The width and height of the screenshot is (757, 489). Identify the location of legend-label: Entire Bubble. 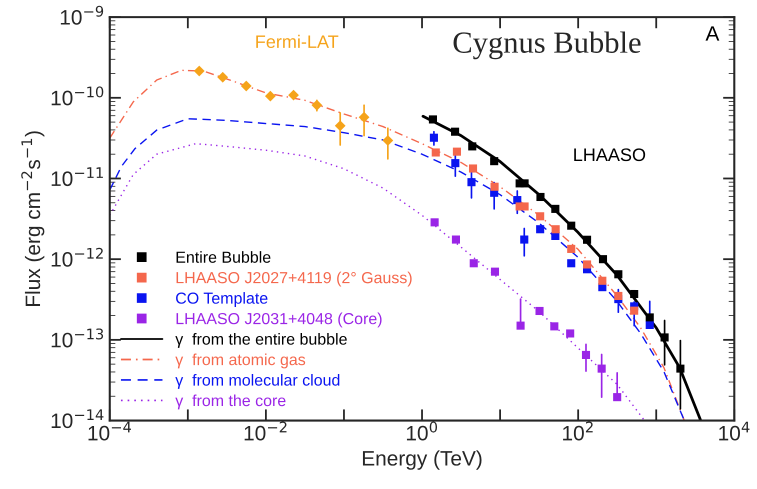
(223, 257).